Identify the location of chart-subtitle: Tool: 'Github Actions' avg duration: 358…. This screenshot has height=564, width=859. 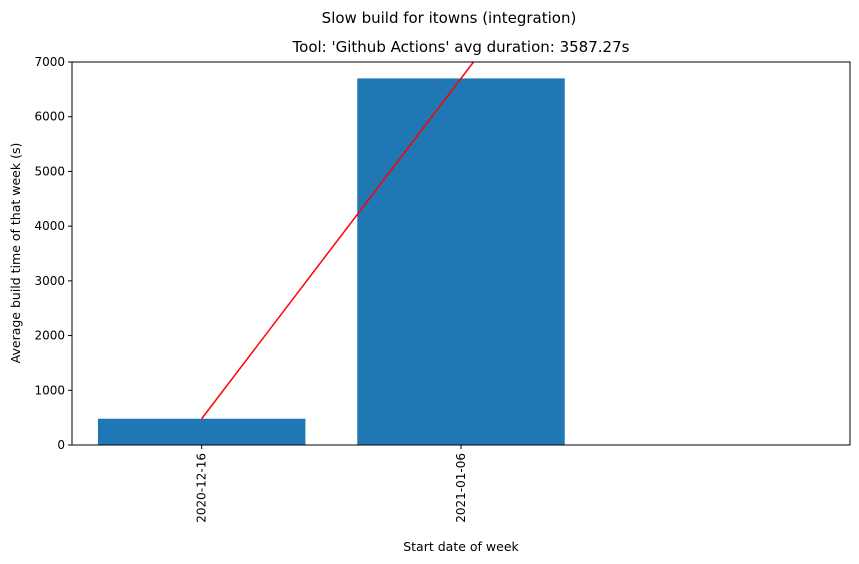
(461, 47).